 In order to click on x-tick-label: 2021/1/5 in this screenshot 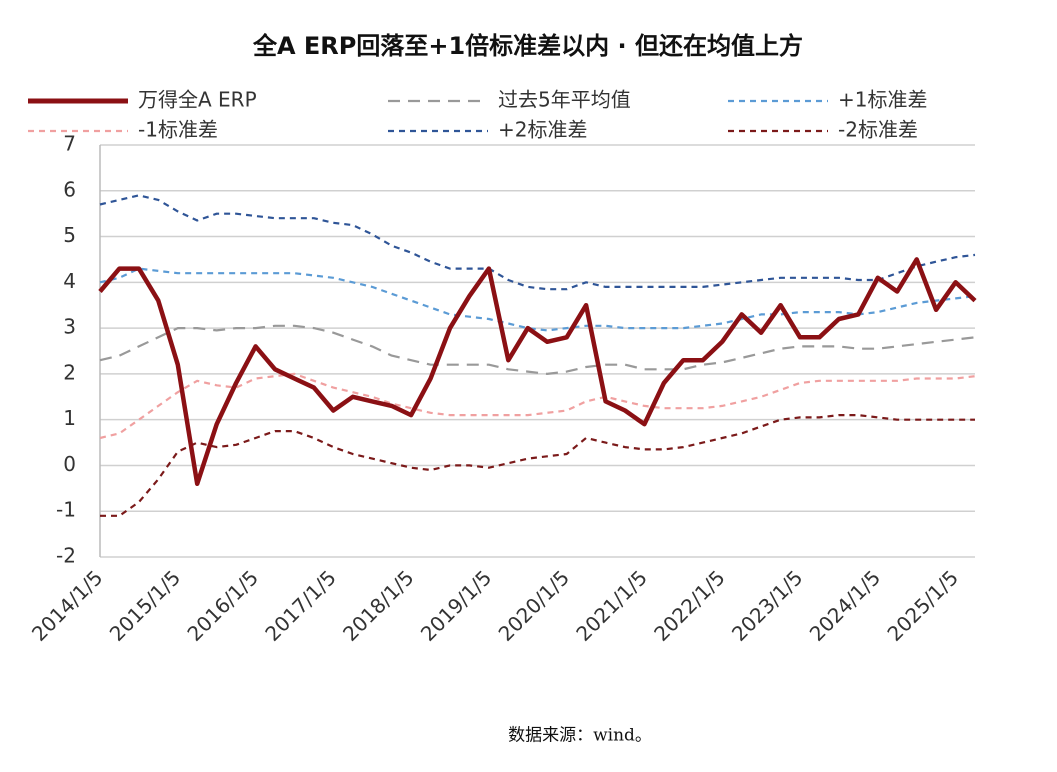, I will do `click(611, 605)`.